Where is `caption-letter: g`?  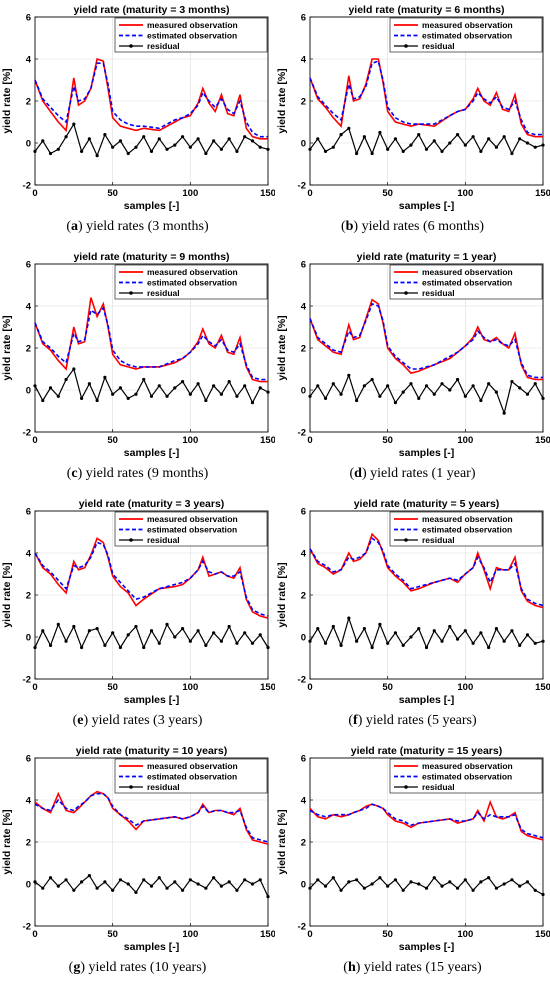 caption-letter: g is located at coordinates (77, 967).